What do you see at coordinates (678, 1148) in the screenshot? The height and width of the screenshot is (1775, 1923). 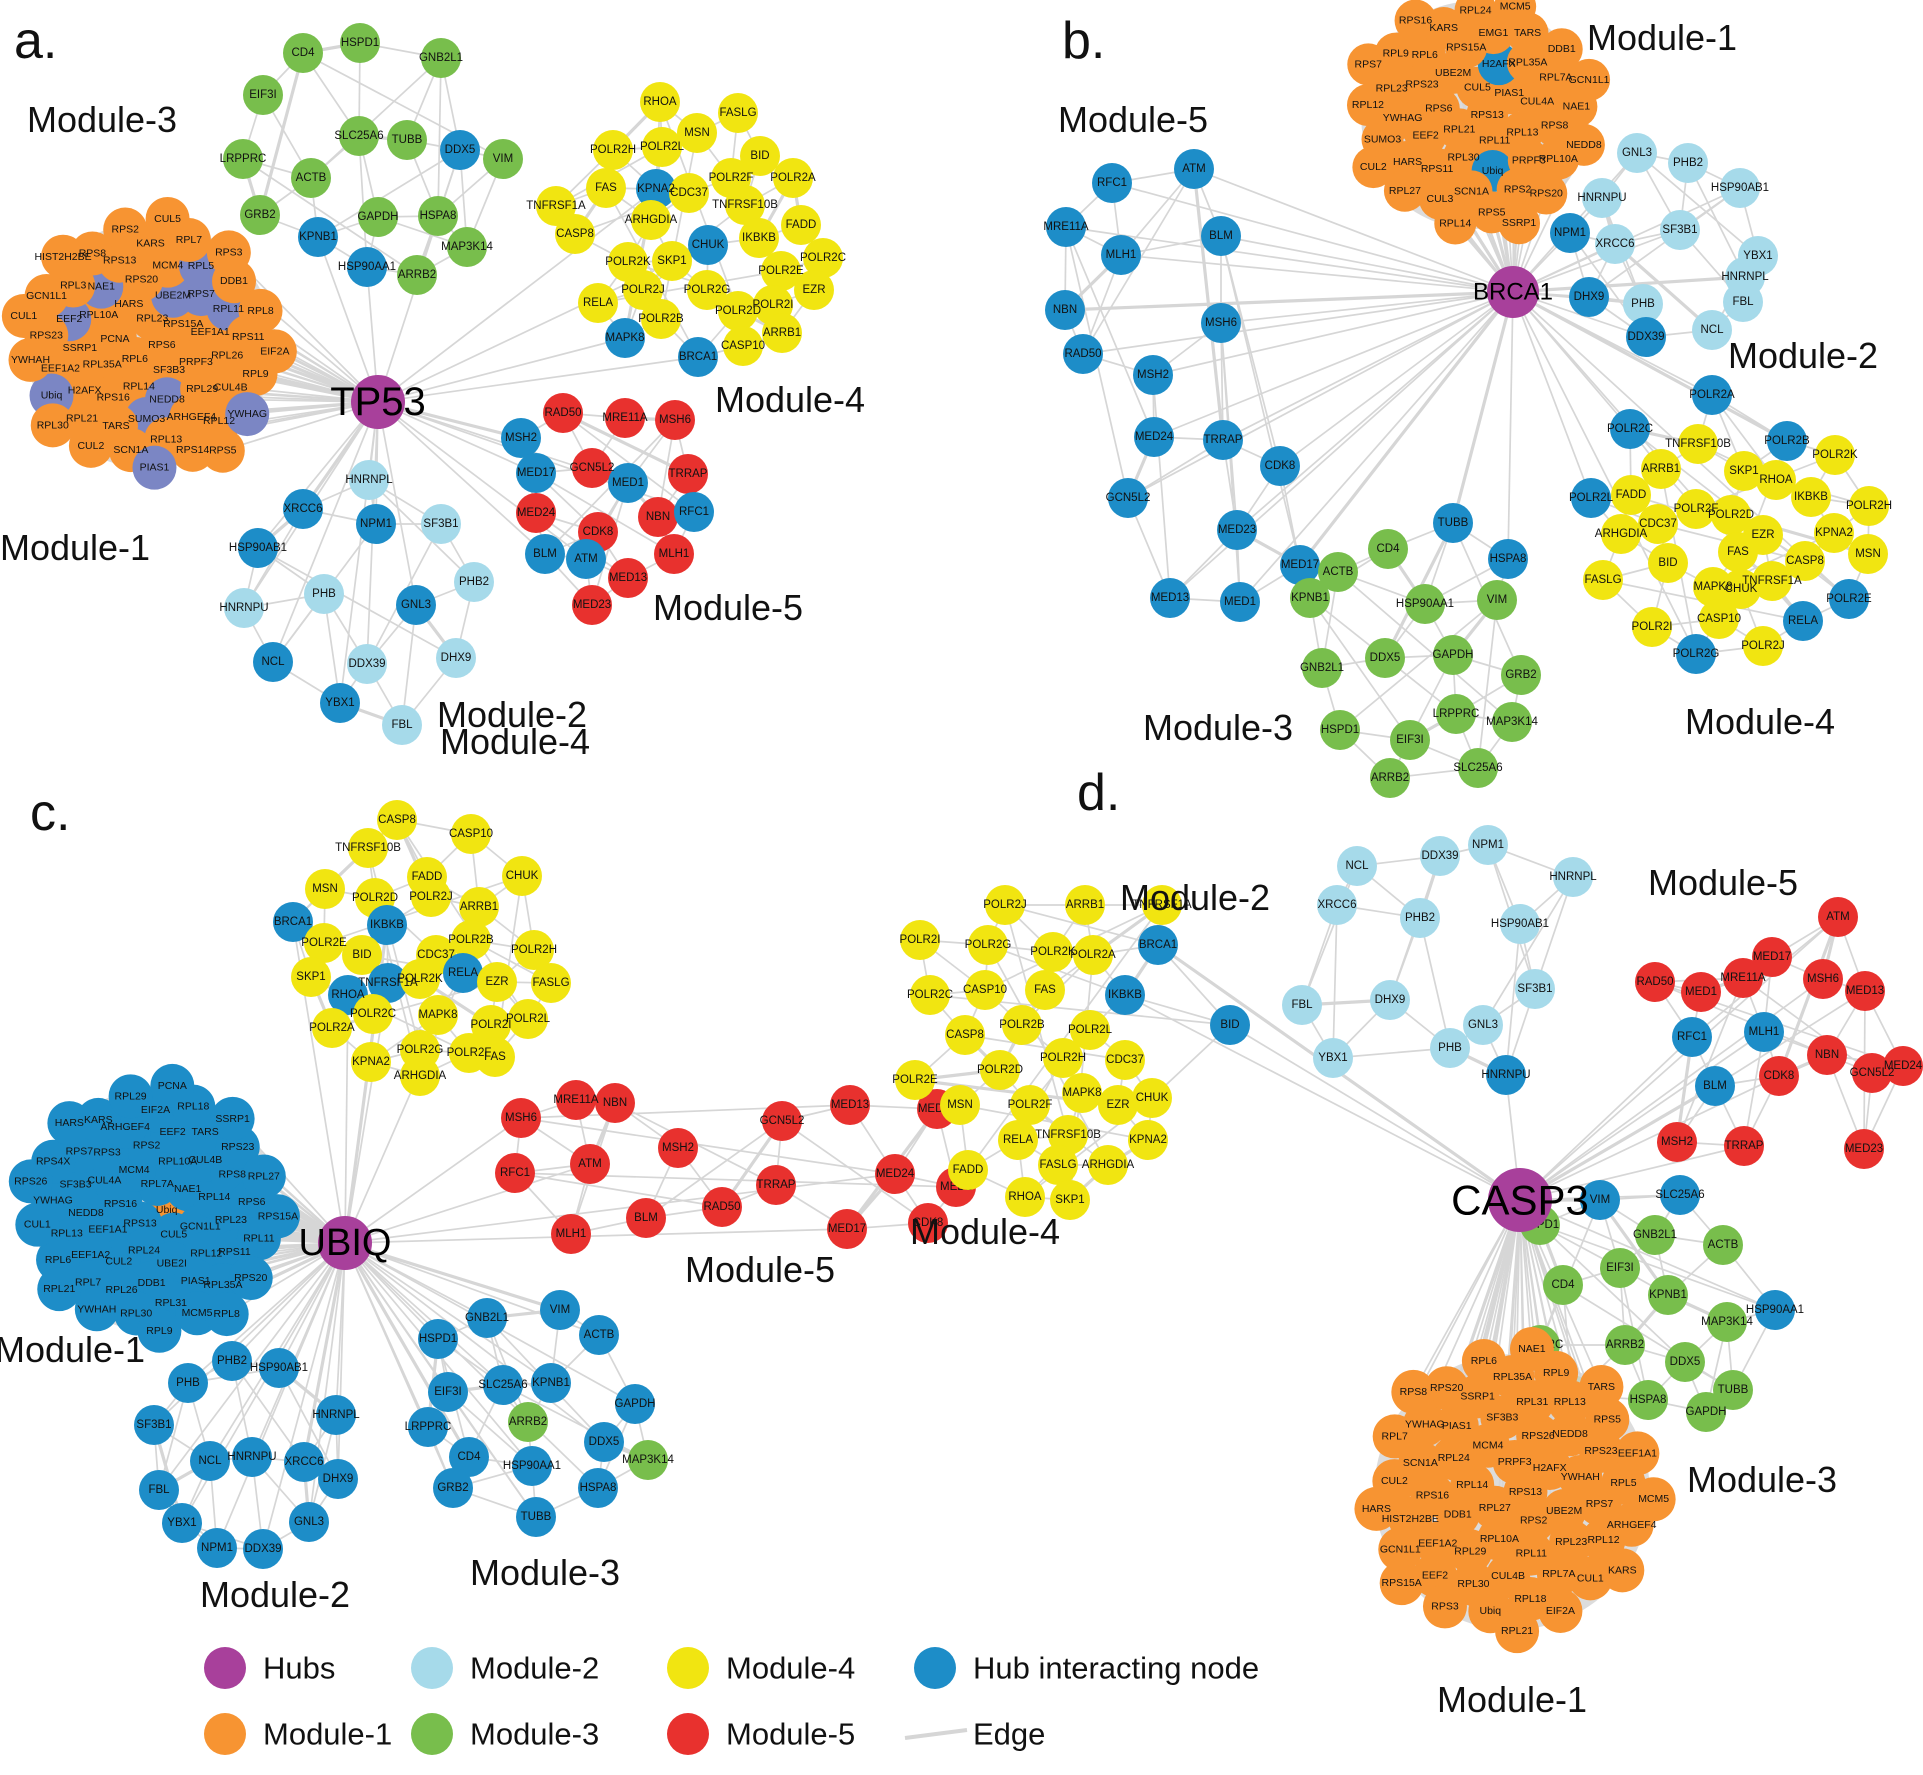 I see `node-MSH2` at bounding box center [678, 1148].